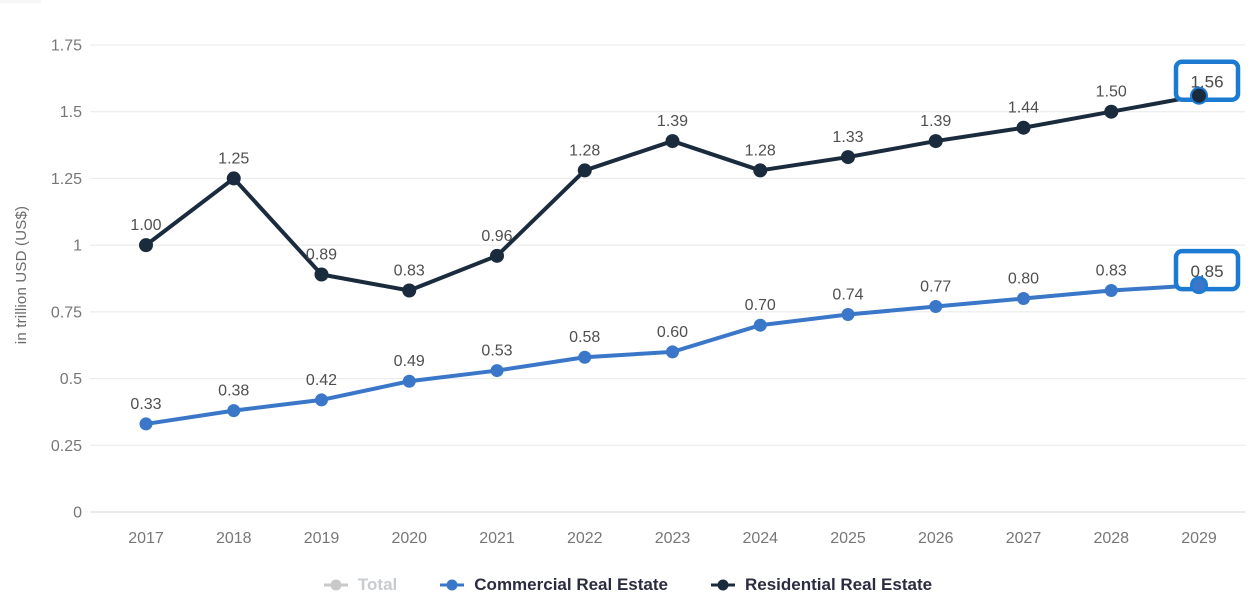  What do you see at coordinates (1023, 127) in the screenshot?
I see `point-residential-real-estate-2027` at bounding box center [1023, 127].